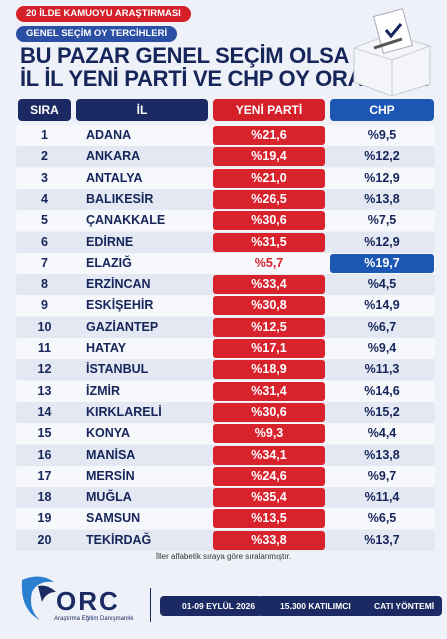 This screenshot has width=447, height=639. What do you see at coordinates (94, 619) in the screenshot?
I see `logo-subtitle: Araştırma Eğitim Danışmanlık` at bounding box center [94, 619].